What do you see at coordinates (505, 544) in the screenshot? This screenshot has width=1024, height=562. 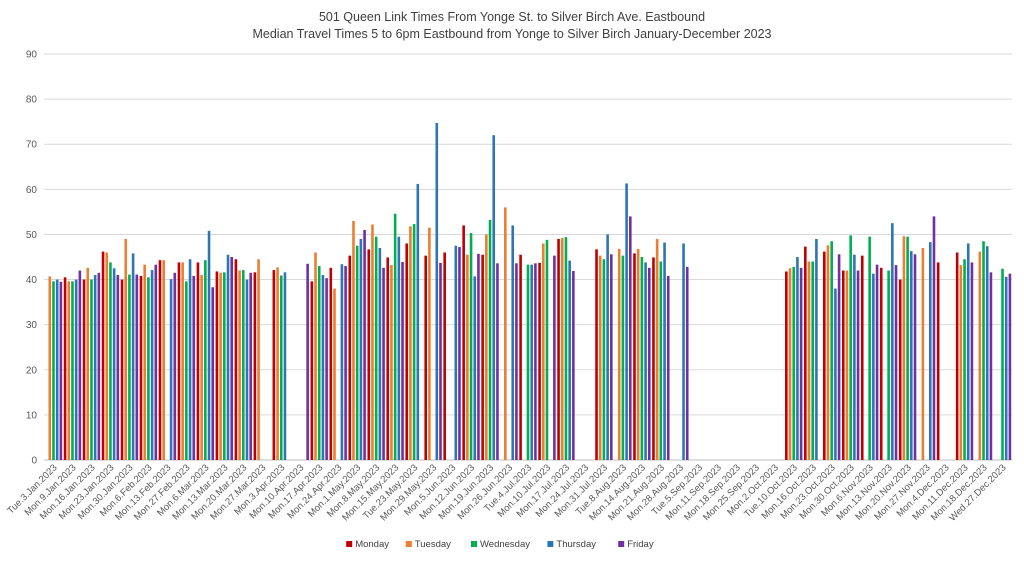 I see `legend-label-wednesday: Wednesday` at bounding box center [505, 544].